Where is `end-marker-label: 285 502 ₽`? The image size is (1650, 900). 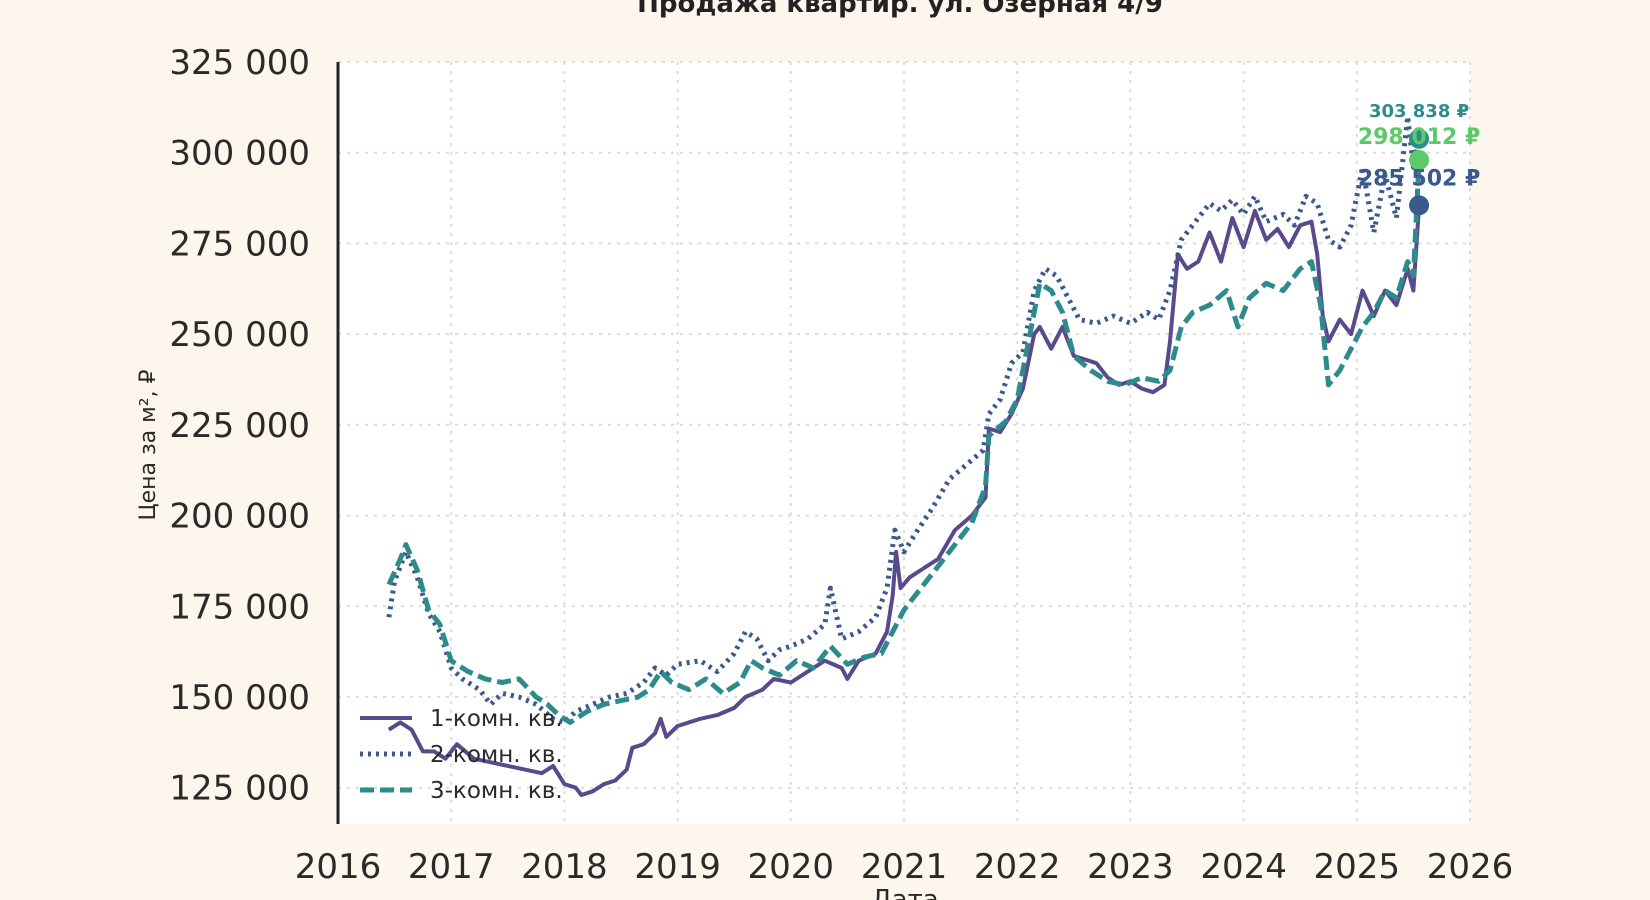
end-marker-label: 285 502 ₽ is located at coordinates (1419, 178).